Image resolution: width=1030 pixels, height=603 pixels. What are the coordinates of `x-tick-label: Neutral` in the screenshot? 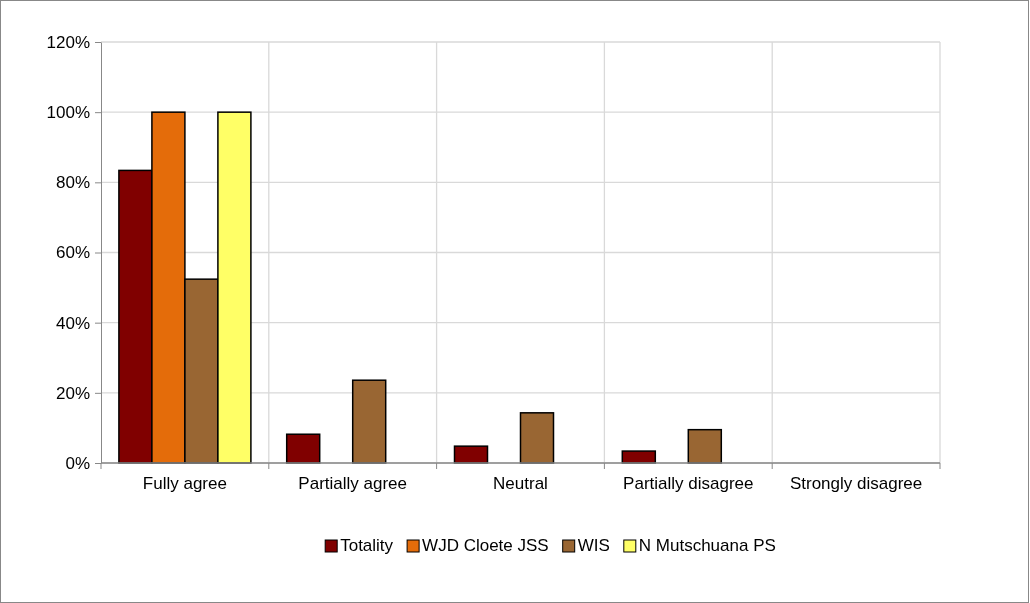 It's located at (520, 483).